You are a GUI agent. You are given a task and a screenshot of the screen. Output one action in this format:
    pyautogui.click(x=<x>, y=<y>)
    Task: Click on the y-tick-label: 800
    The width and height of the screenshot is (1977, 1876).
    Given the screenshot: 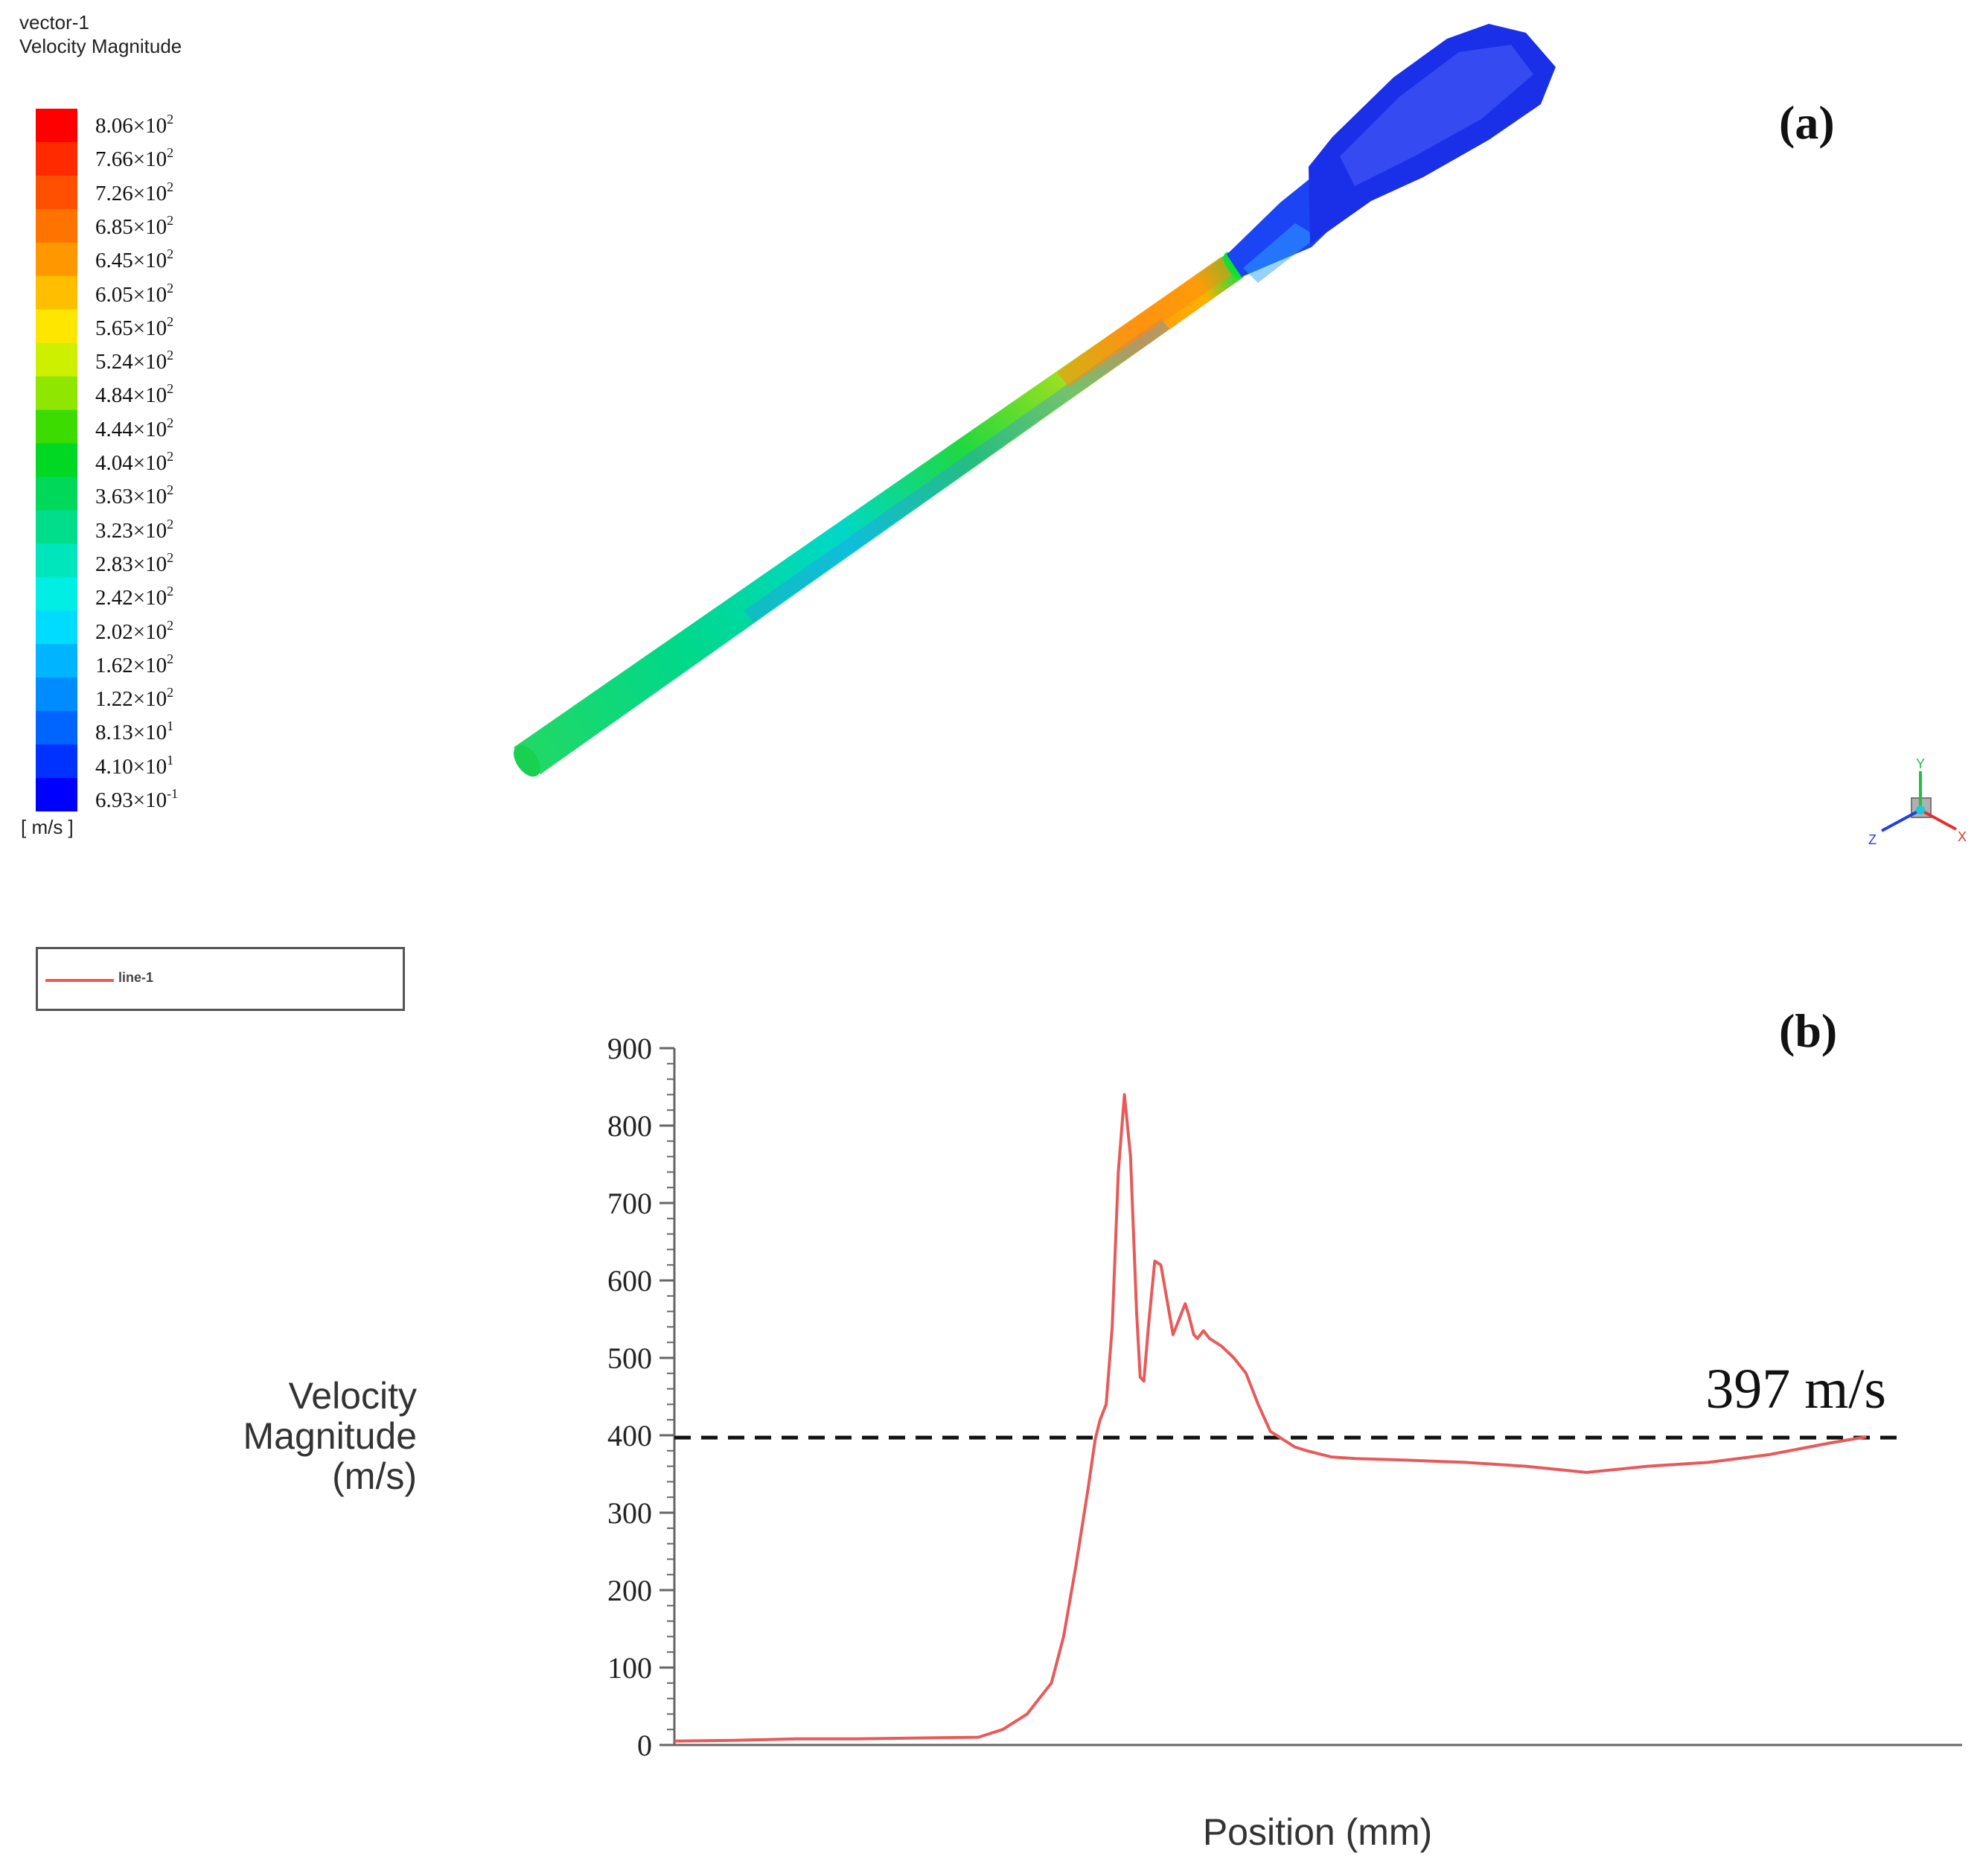 What is the action you would take?
    pyautogui.click(x=629, y=1126)
    